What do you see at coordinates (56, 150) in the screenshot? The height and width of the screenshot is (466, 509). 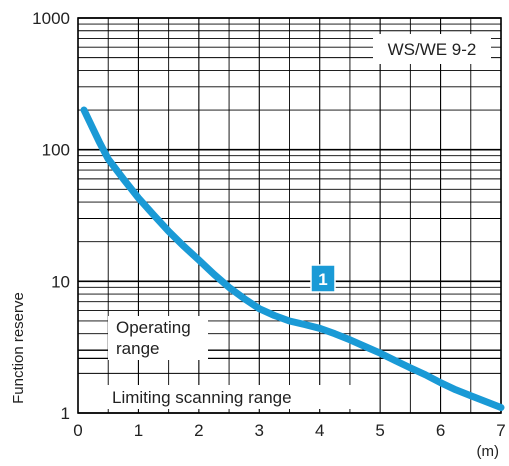 I see `y-tick-label: 100` at bounding box center [56, 150].